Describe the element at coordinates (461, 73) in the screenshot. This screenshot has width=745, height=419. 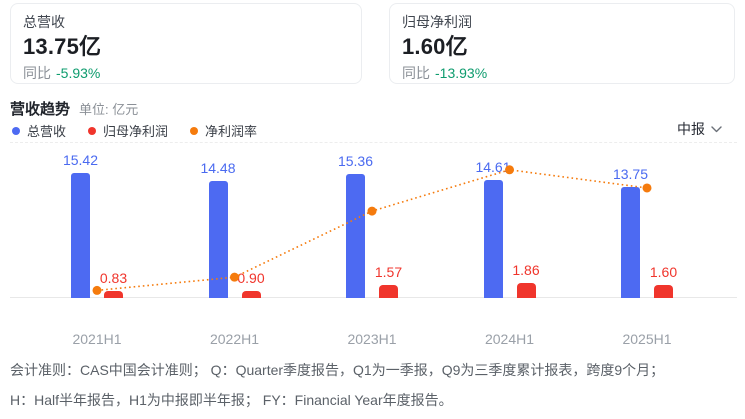
I see `net-profit-yoy-value: -13.93%` at that location.